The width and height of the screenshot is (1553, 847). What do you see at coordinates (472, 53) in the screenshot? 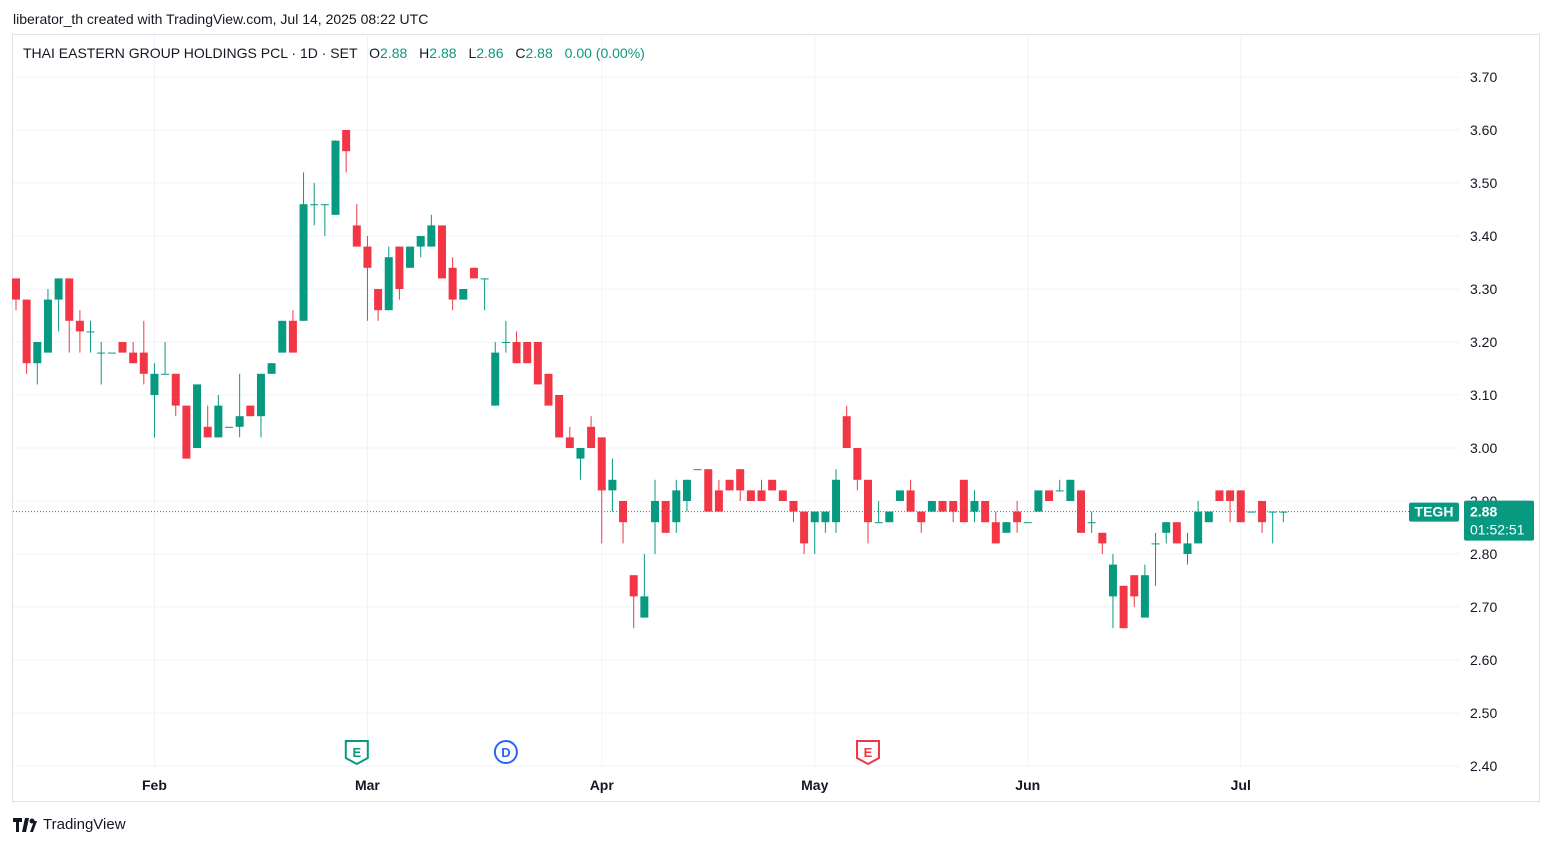
I see `low-label: L` at bounding box center [472, 53].